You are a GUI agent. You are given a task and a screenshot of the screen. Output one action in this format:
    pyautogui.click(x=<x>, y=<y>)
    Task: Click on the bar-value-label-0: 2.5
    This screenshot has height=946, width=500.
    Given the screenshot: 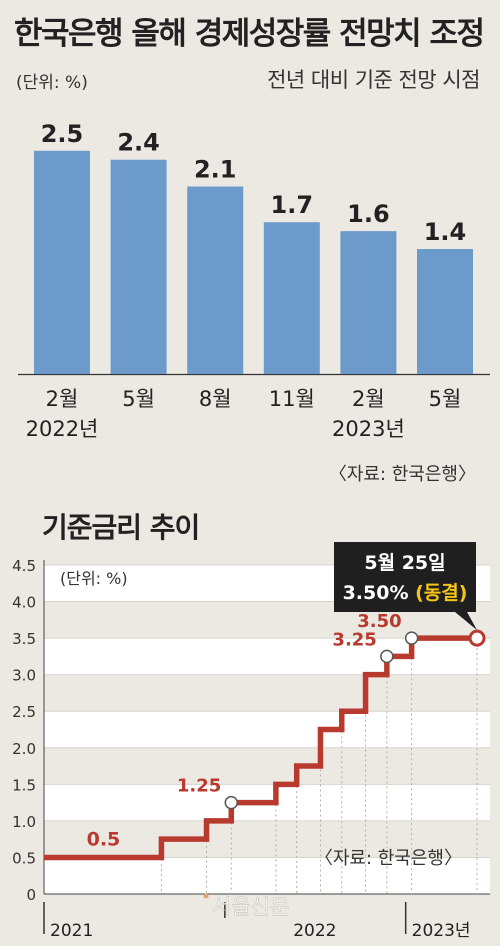 What is the action you would take?
    pyautogui.click(x=62, y=134)
    